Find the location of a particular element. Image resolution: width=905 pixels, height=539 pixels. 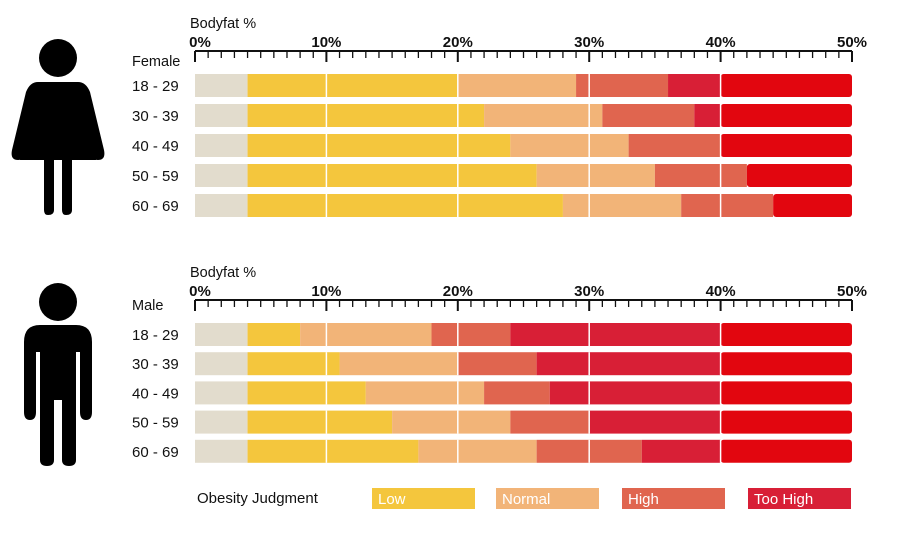

female-figure-icon is located at coordinates (58, 127).